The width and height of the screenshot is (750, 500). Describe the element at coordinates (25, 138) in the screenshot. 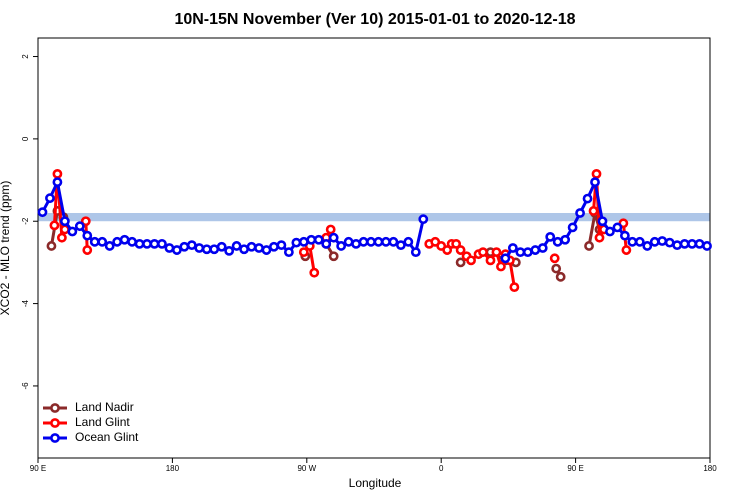

I see `y-tick-label: 0` at that location.